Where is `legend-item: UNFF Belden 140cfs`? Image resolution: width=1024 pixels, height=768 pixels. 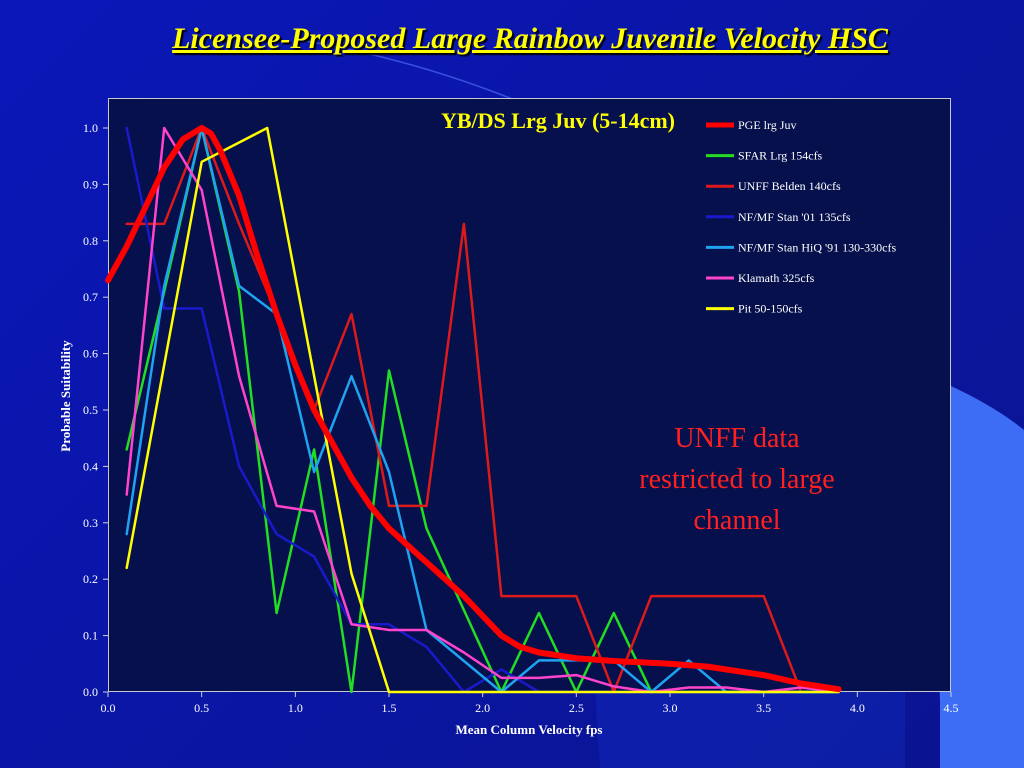
legend-item: UNFF Belden 140cfs is located at coordinates (773, 186).